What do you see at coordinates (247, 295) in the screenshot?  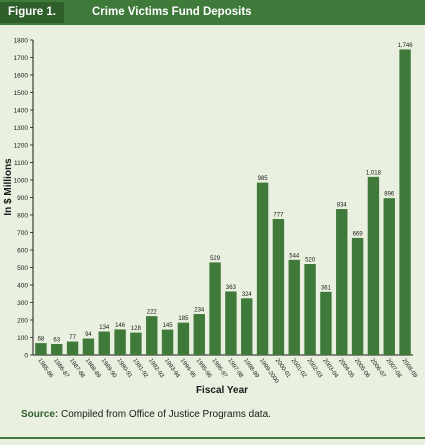 I see `bar-value-label: 324` at bounding box center [247, 295].